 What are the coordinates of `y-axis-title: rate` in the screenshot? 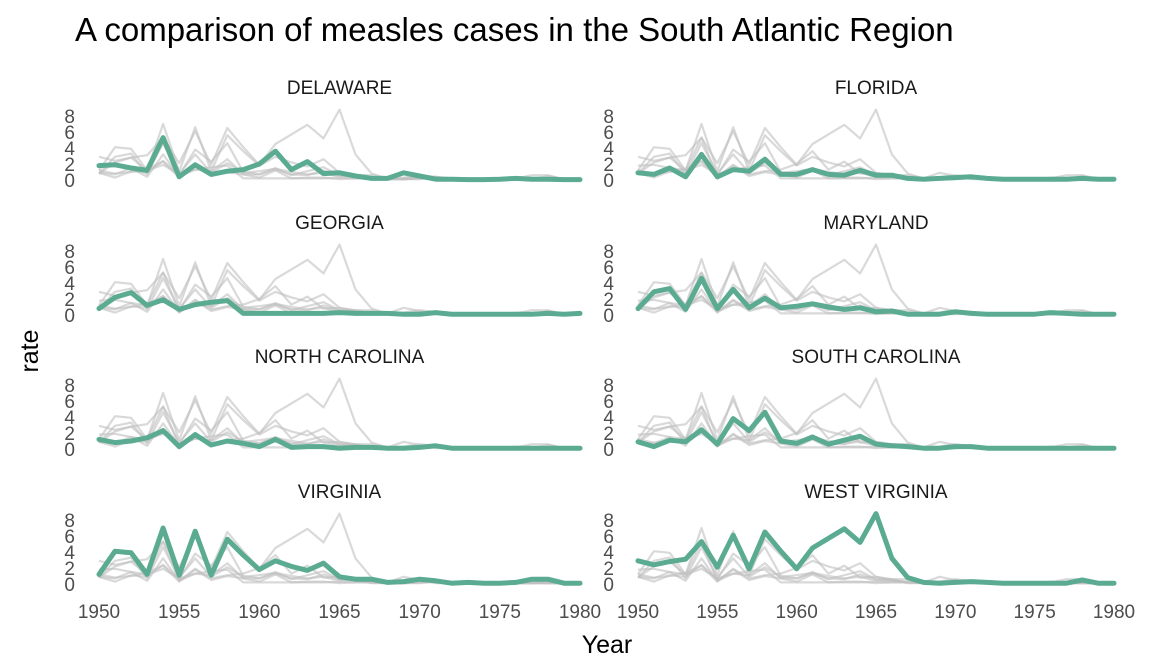 It's located at (30, 350).